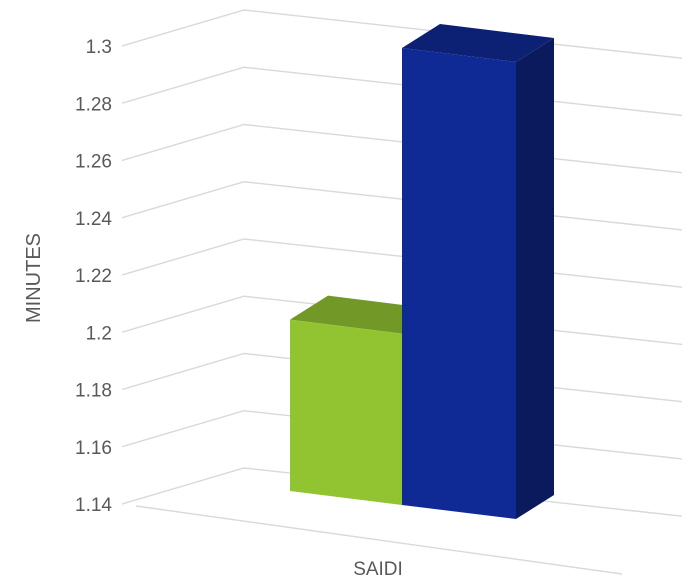  Describe the element at coordinates (93, 448) in the screenshot. I see `y-tick-label: 1.16` at that location.